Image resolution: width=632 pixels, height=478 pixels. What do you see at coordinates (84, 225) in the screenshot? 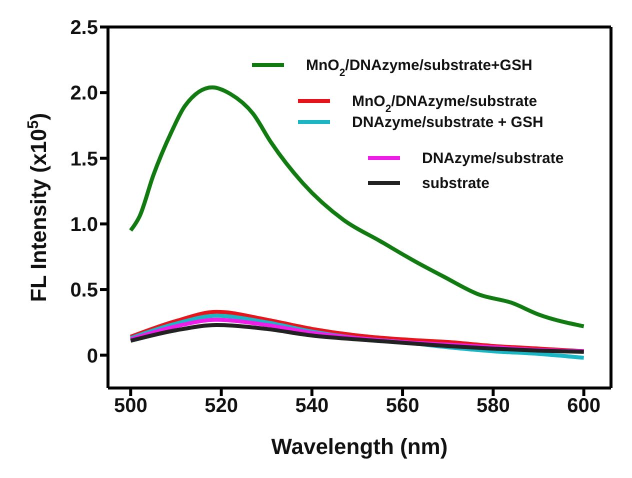
I see `y-tick-label: 1.0` at bounding box center [84, 225].